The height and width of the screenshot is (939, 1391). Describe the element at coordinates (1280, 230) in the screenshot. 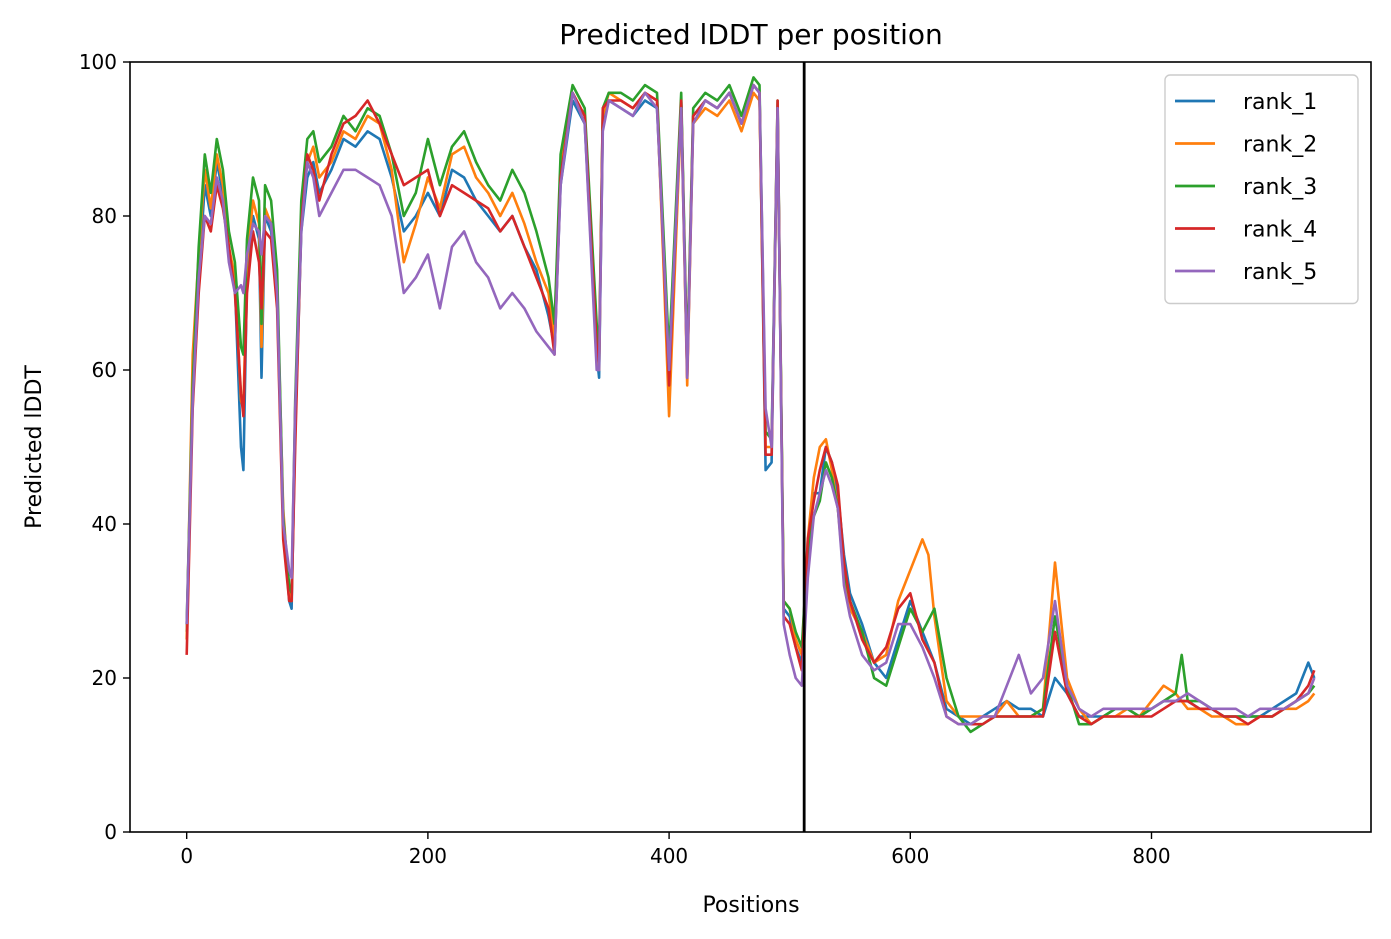

I see `legend-label-rank-4: rank_4` at that location.